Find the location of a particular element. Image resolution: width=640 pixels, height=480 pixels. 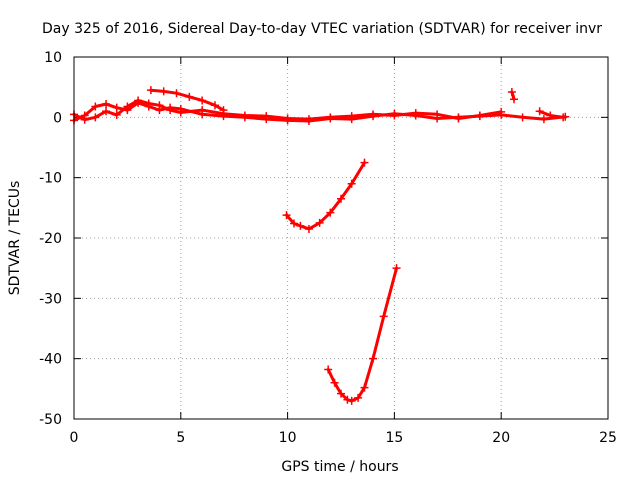

y-tick-label: 10 is located at coordinates (53, 58).